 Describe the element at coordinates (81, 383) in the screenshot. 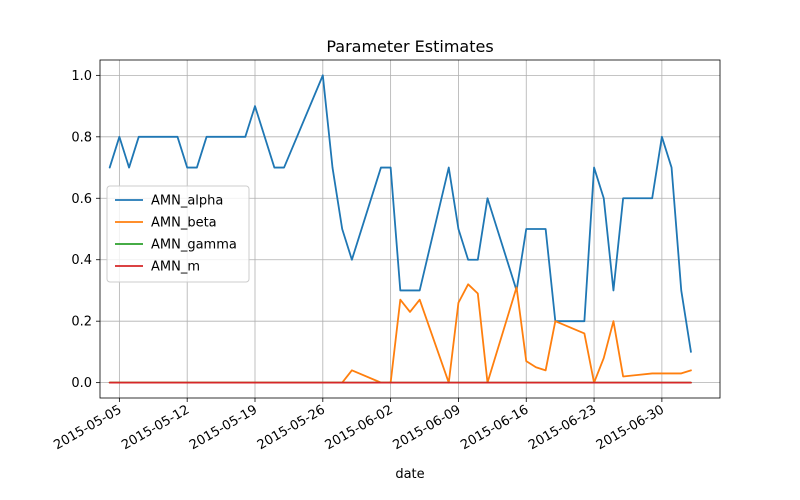

I see `y-tick-label: 0.0` at that location.